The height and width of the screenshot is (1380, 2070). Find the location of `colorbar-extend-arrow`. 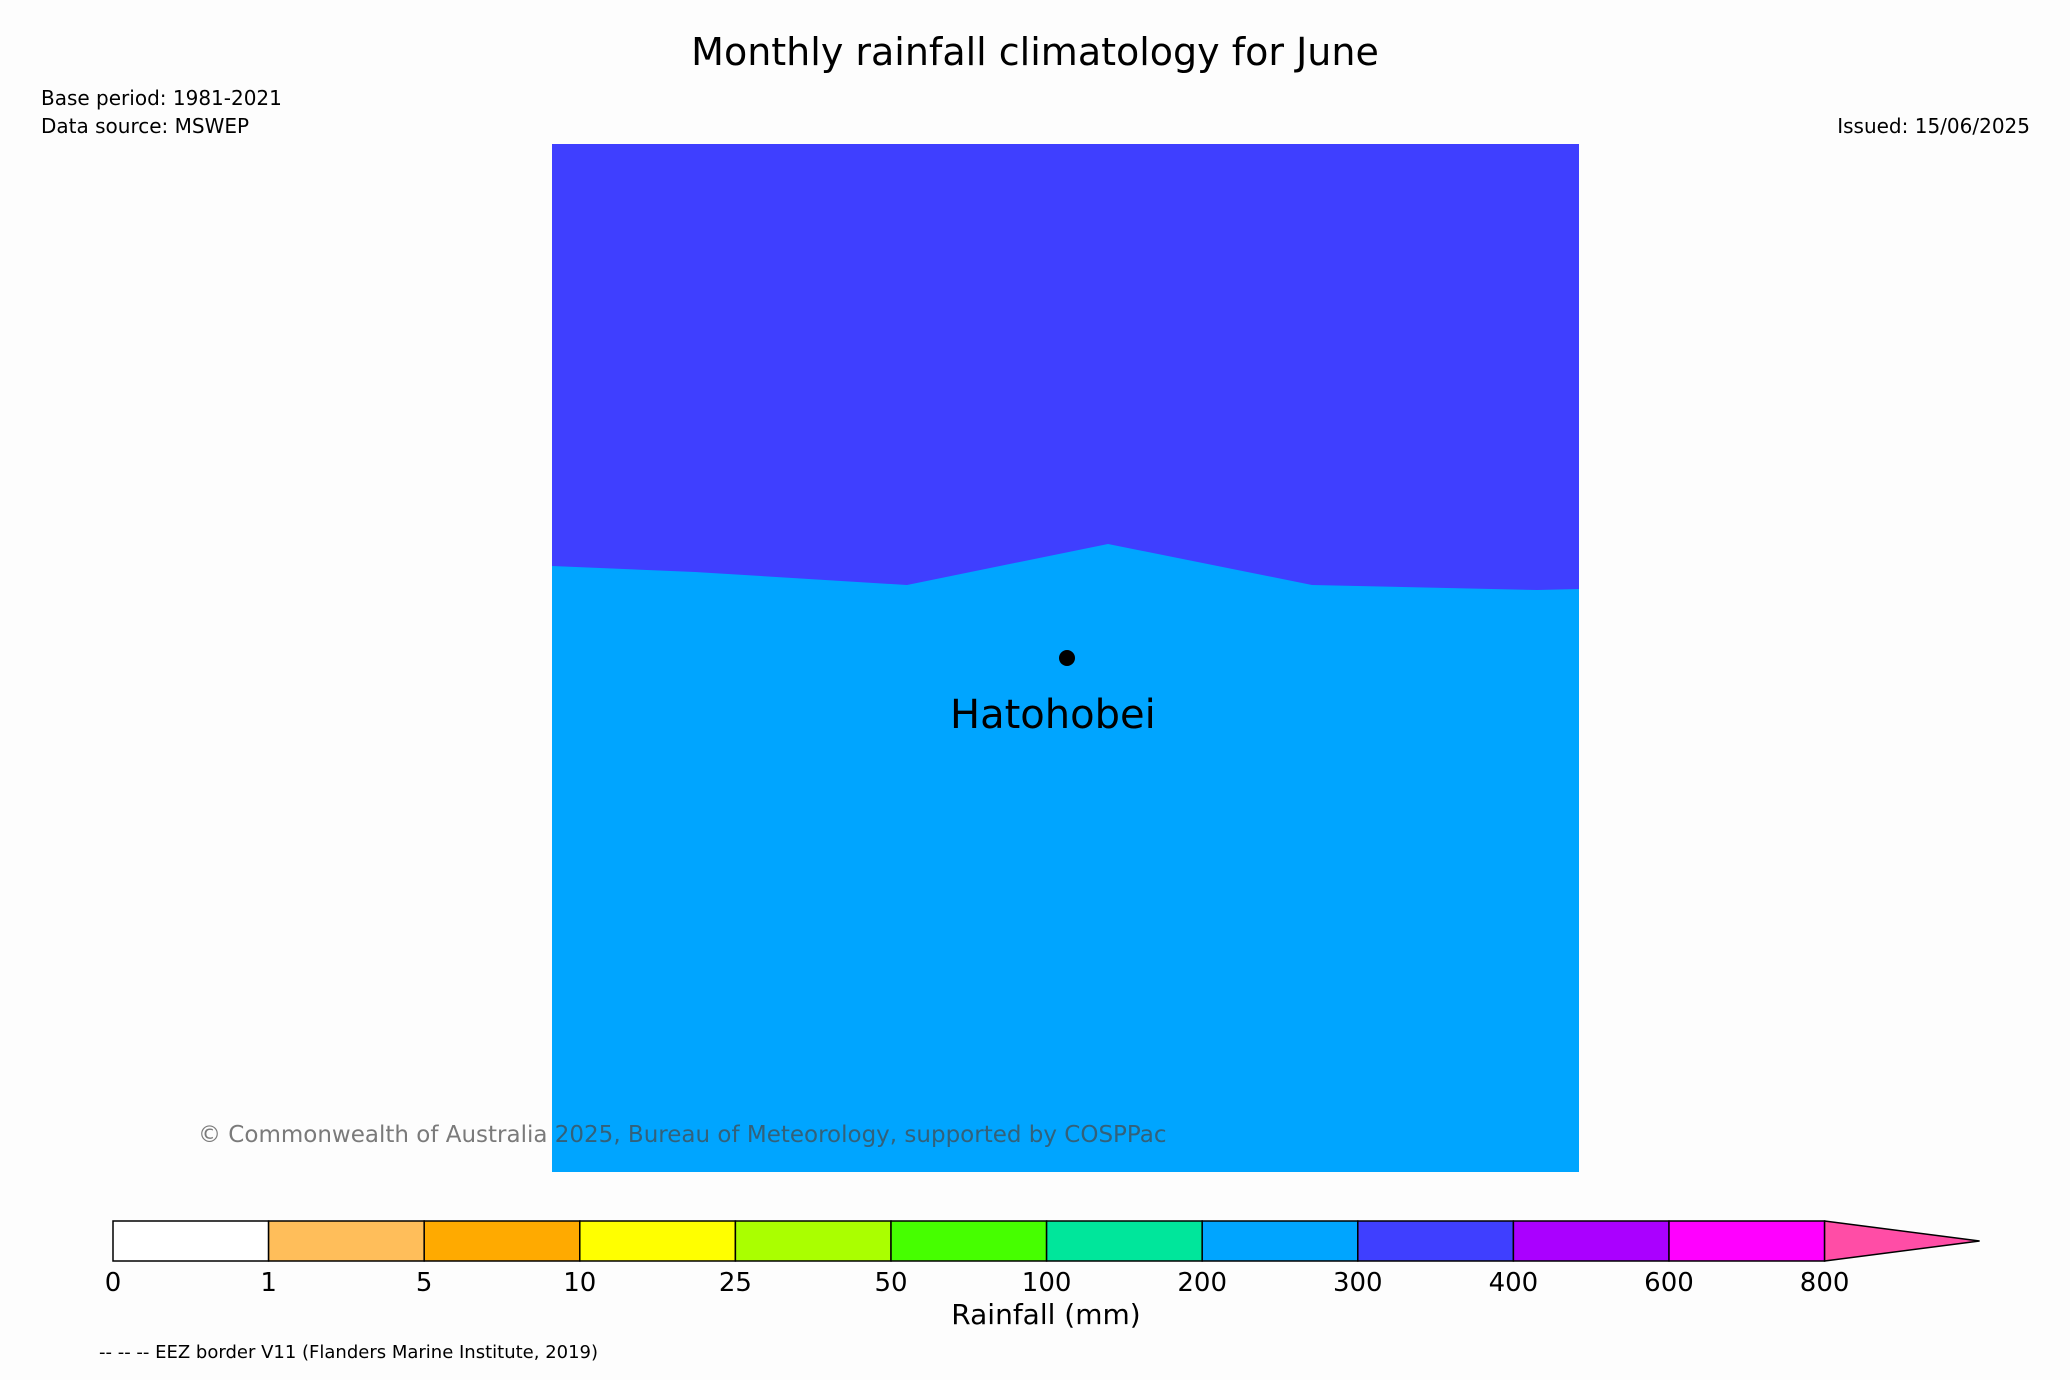

colorbar-extend-arrow is located at coordinates (1901, 1241).